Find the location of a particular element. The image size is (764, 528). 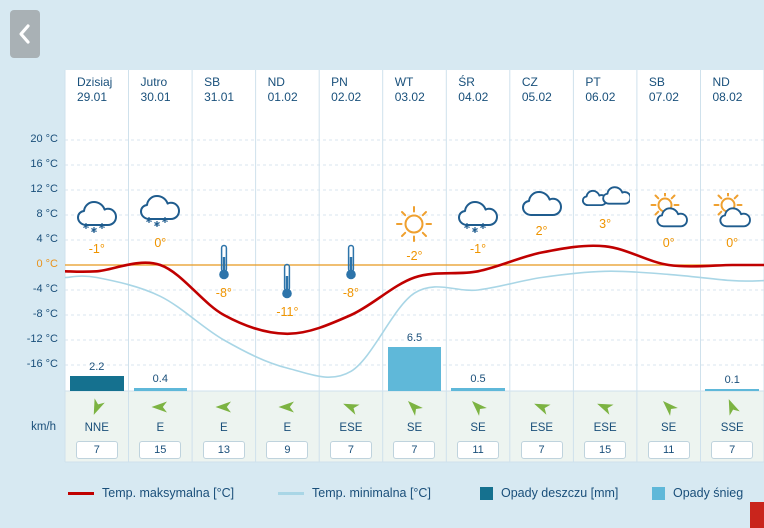

day-date: 02.02 is located at coordinates (346, 97).